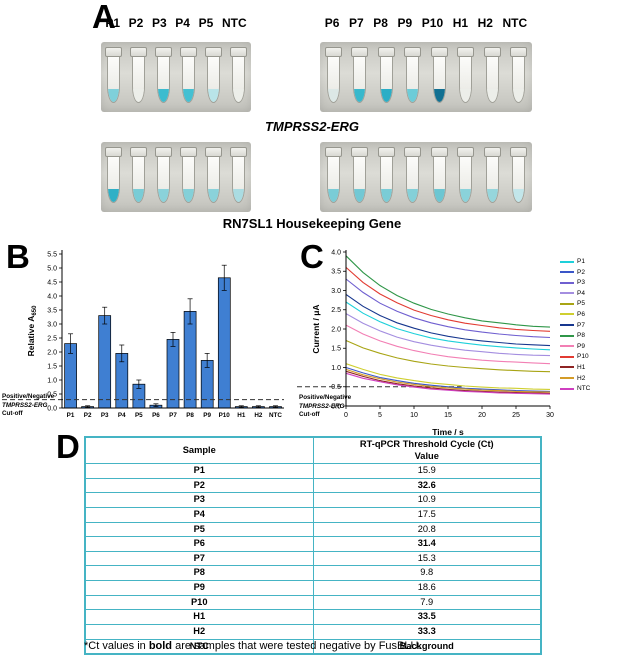 The height and width of the screenshot is (661, 624). Describe the element at coordinates (427, 544) in the screenshot. I see `cell-ct-value: 31.4` at that location.